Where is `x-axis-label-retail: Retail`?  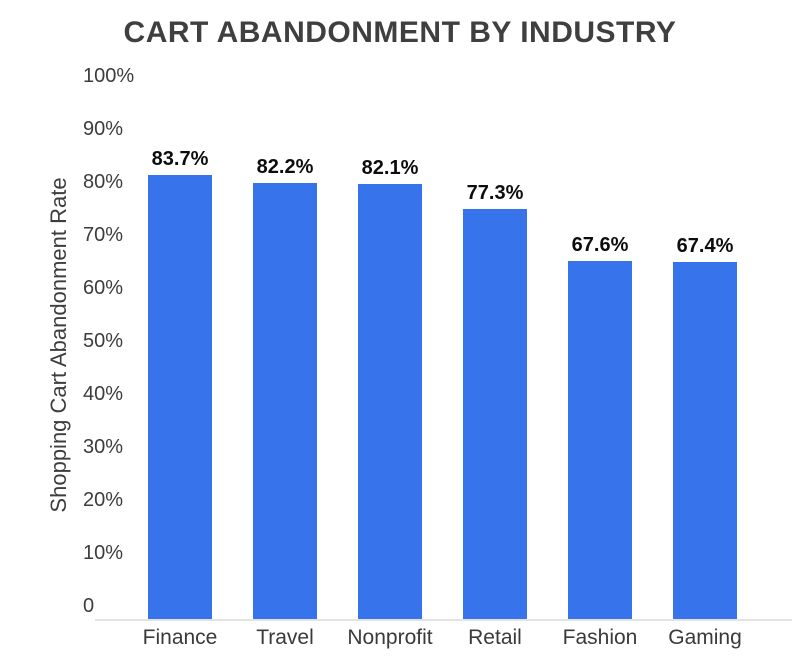
x-axis-label-retail: Retail is located at coordinates (495, 637).